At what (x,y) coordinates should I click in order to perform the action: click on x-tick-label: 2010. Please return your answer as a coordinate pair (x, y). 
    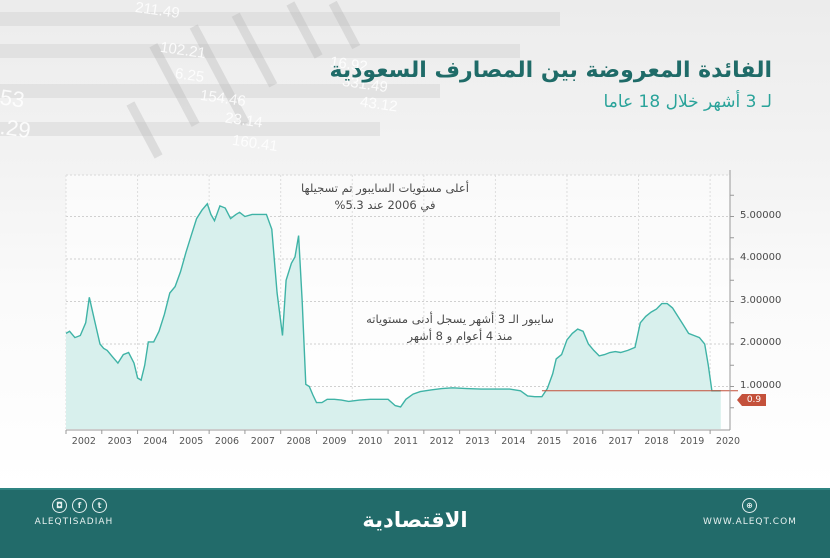
    Looking at the image, I should click on (370, 441).